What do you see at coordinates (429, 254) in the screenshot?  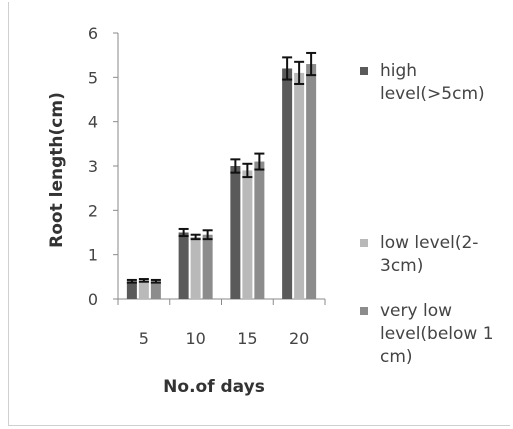 I see `legend-label: low level(2-3cm)` at bounding box center [429, 254].